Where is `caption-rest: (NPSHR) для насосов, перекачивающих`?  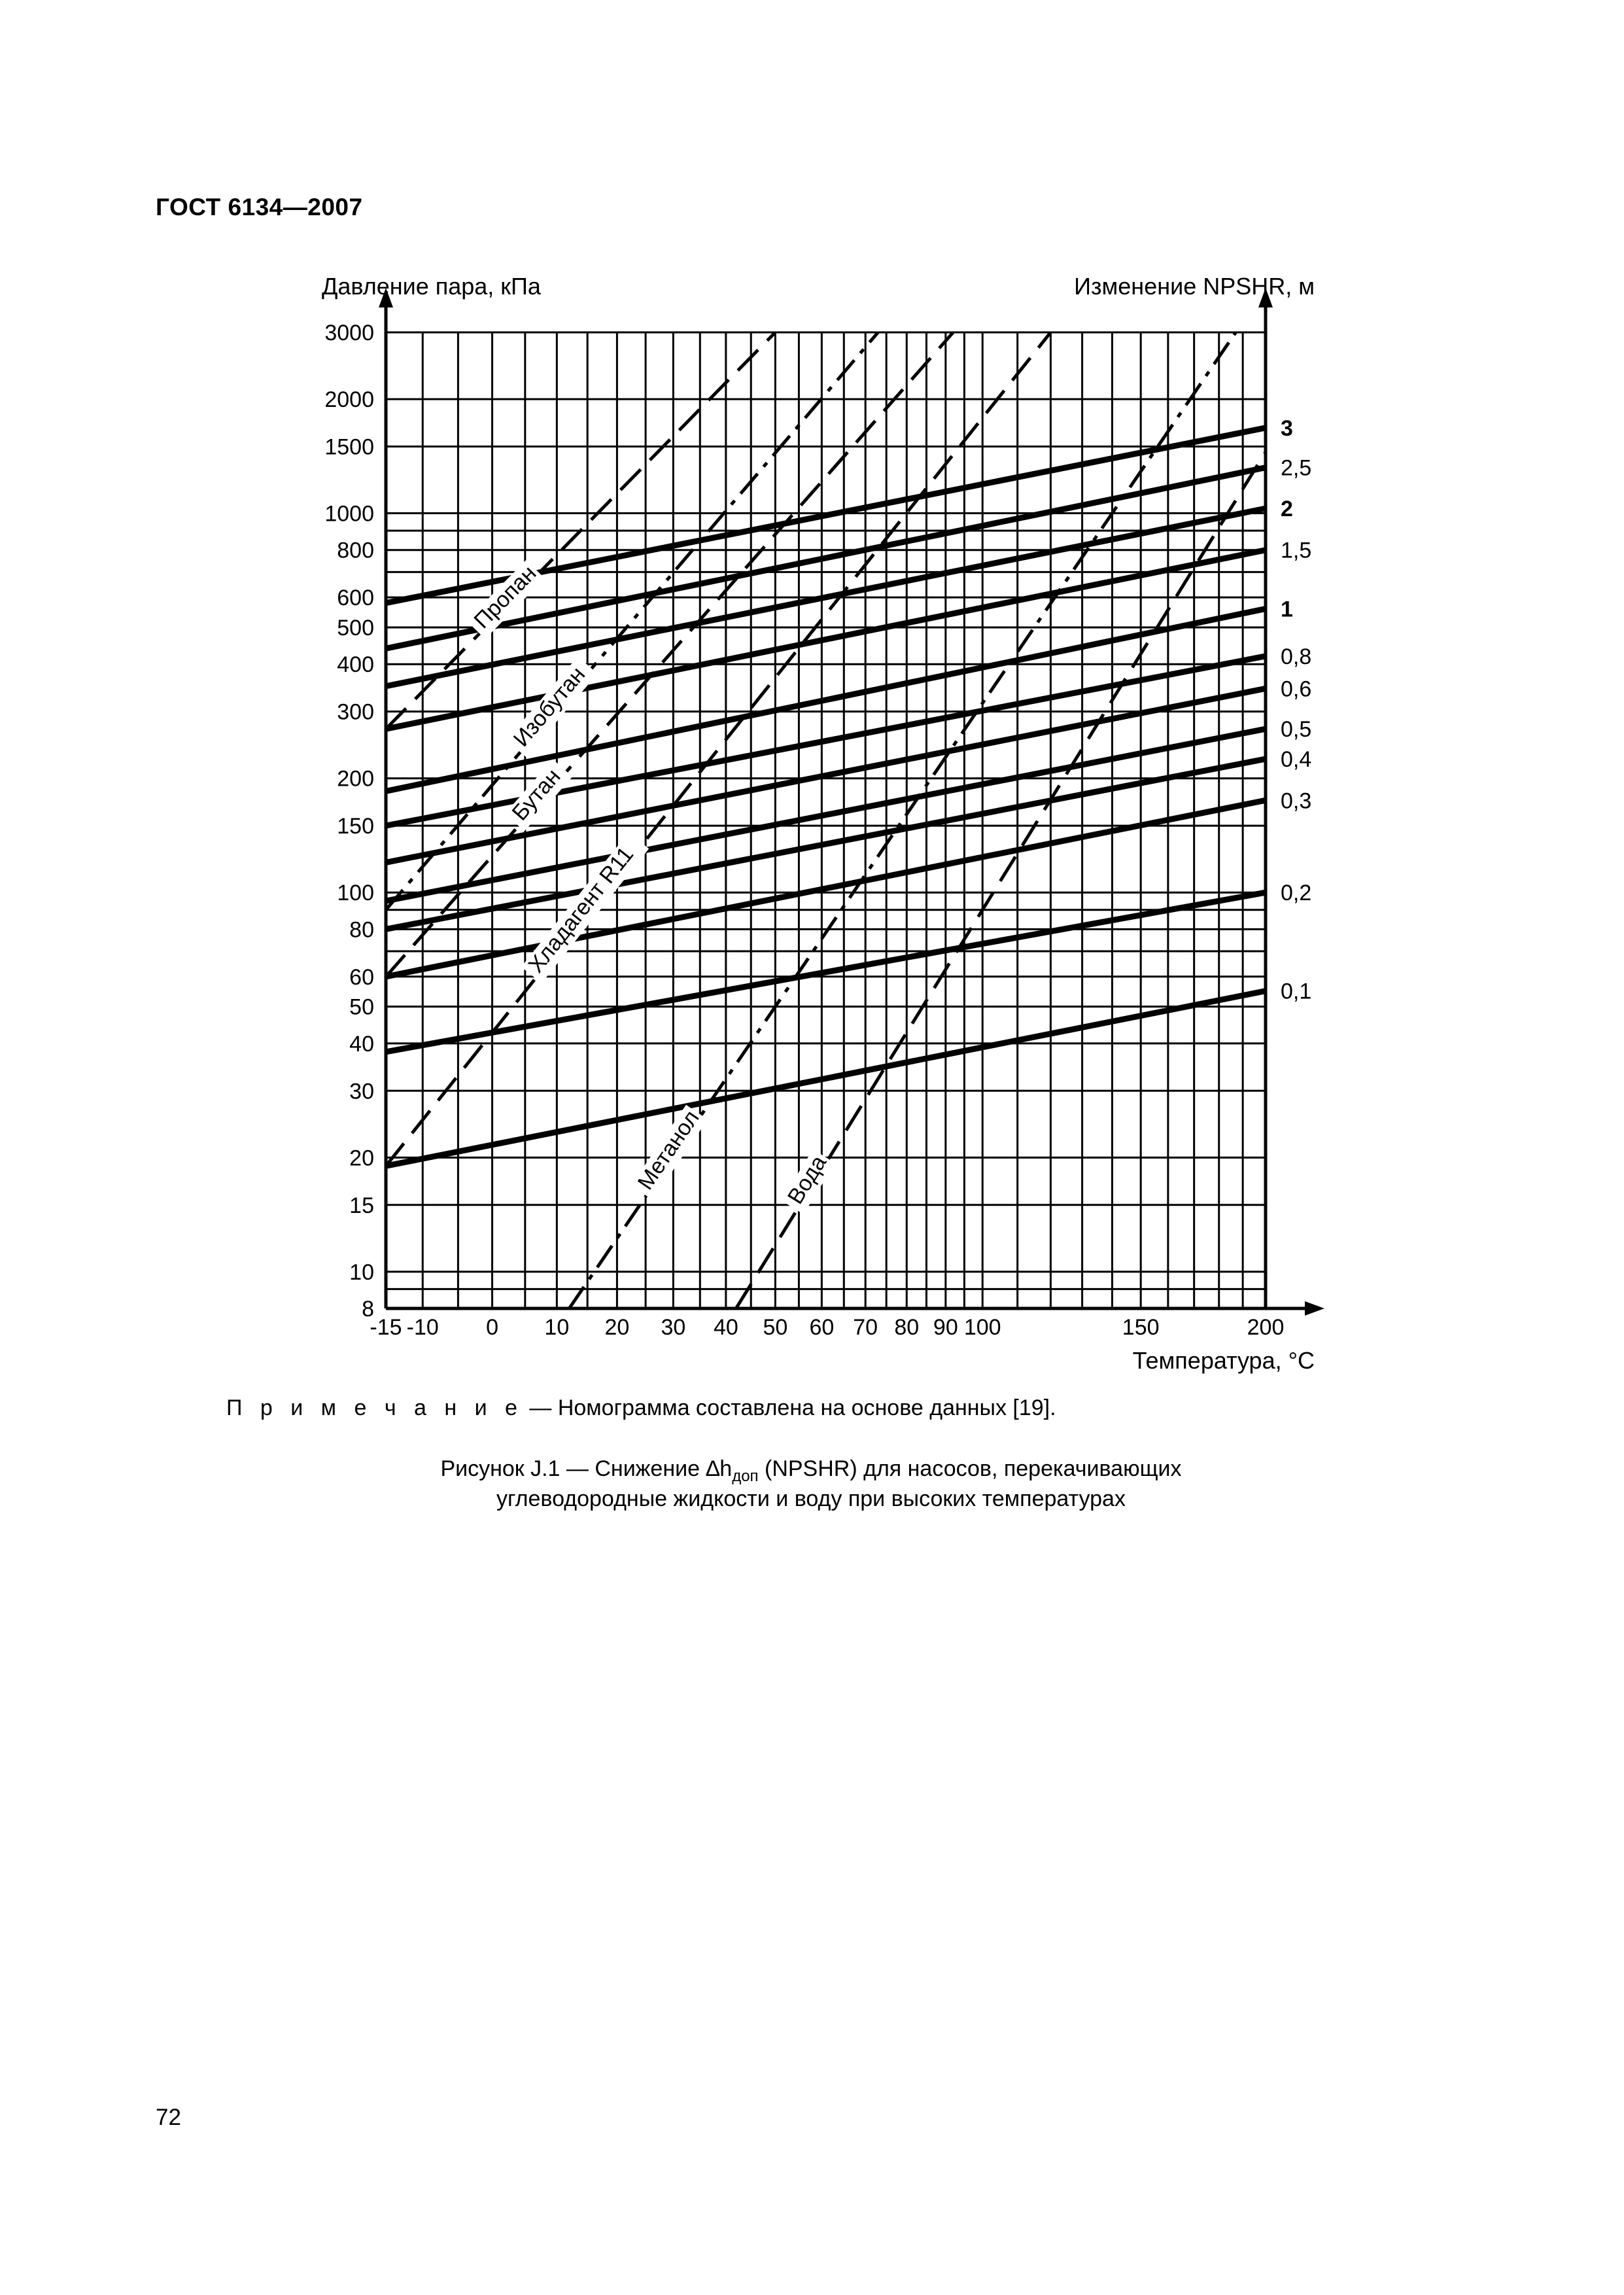
caption-rest: (NPSHR) для насосов, перекачивающих is located at coordinates (970, 1468).